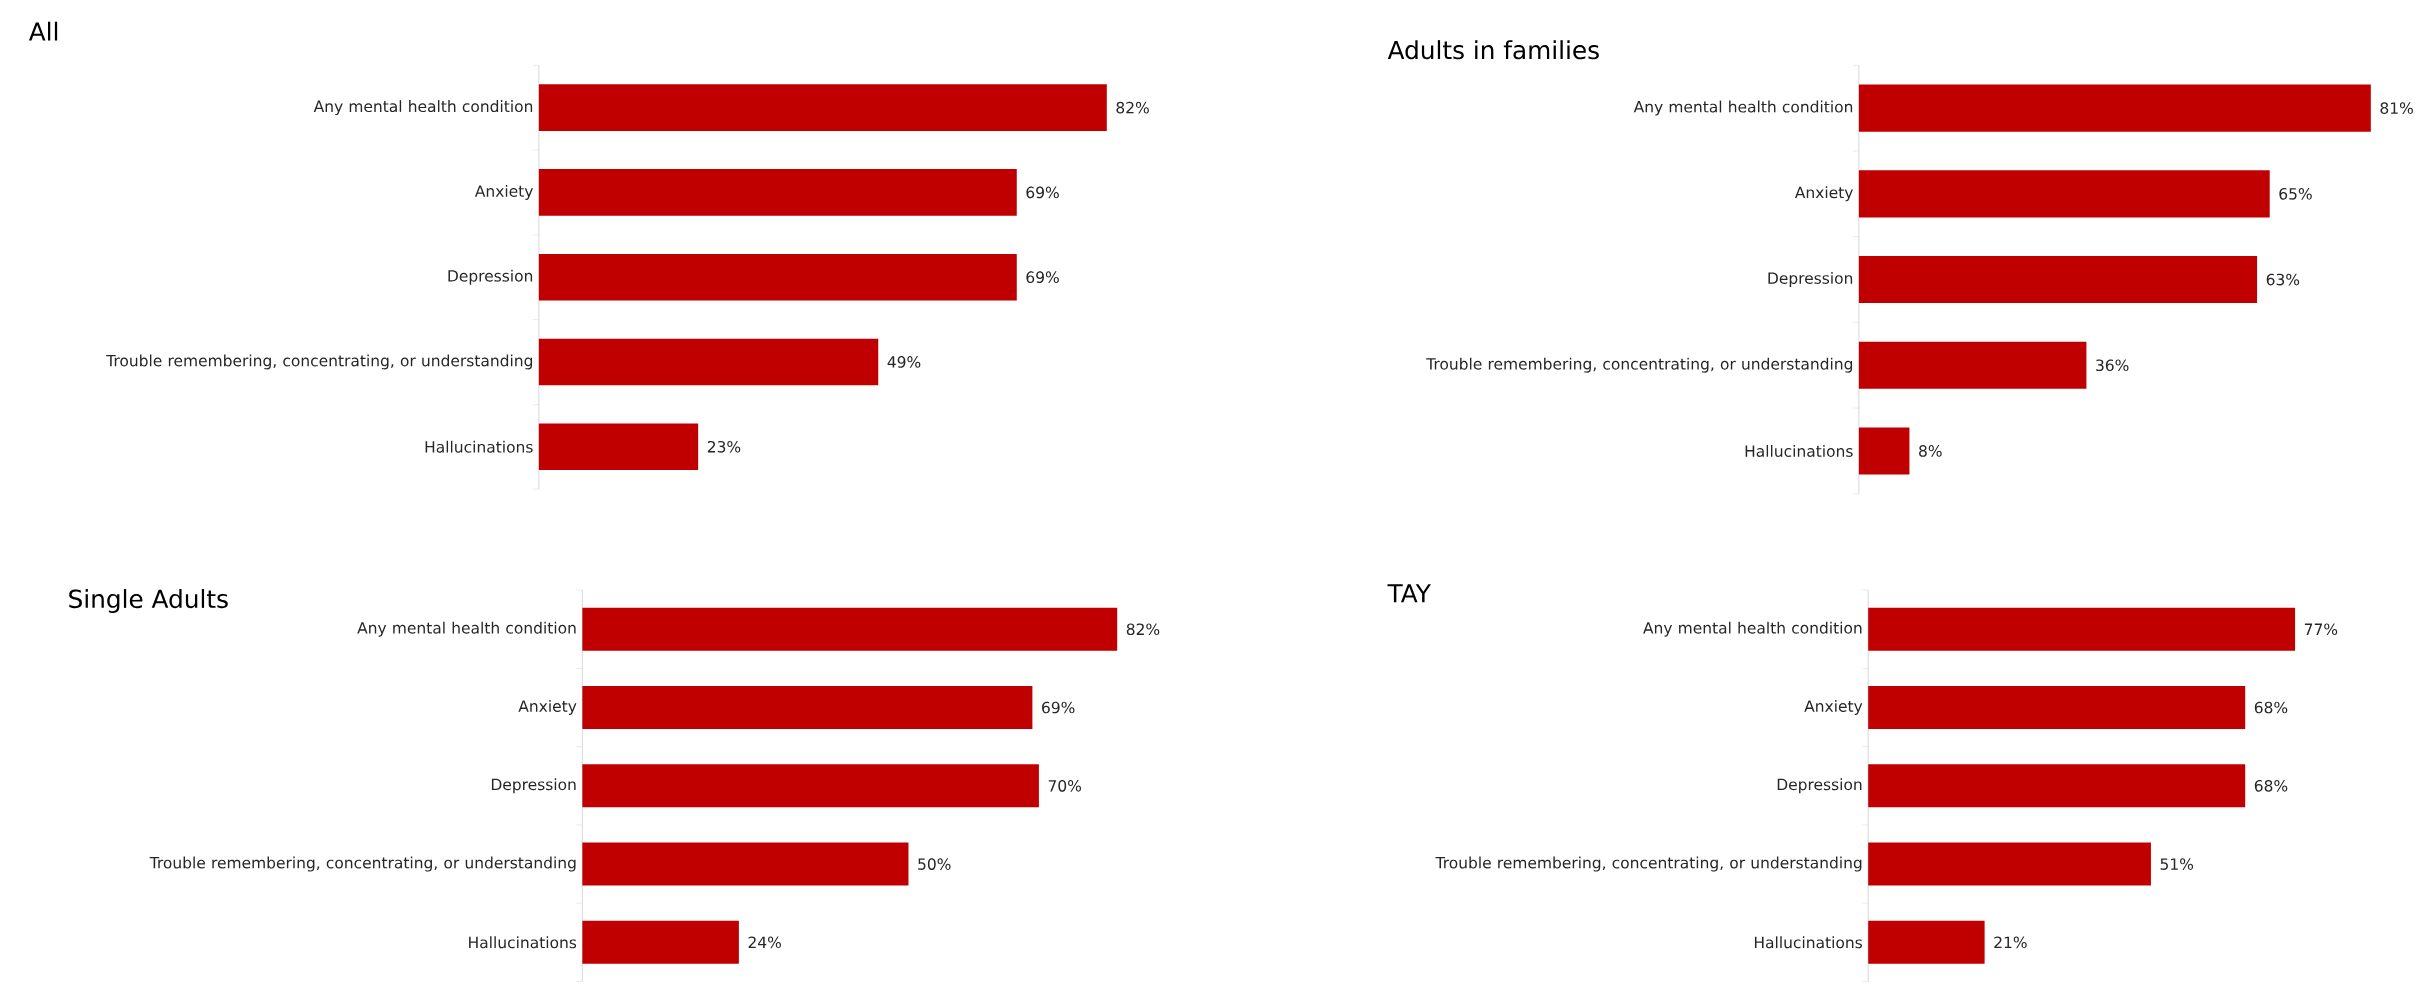 The height and width of the screenshot is (989, 2435). Describe the element at coordinates (904, 362) in the screenshot. I see `data-label: 49%` at that location.